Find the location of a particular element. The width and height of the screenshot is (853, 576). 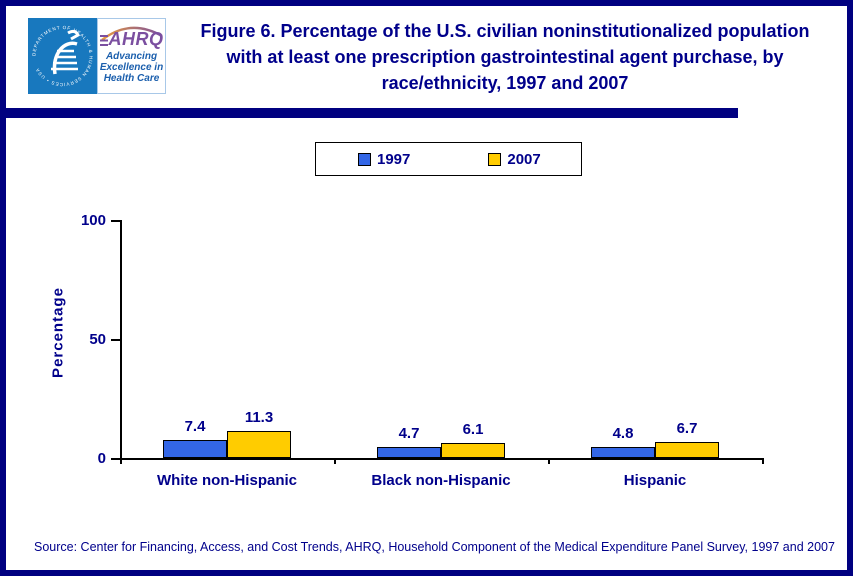

bar-value-label: 6.1 is located at coordinates (473, 430).